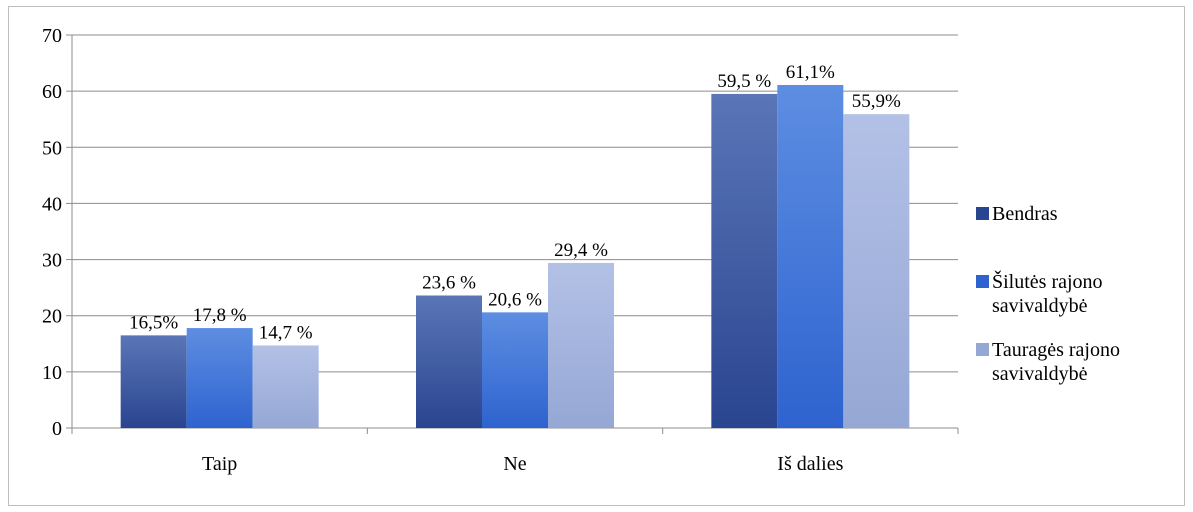  Describe the element at coordinates (52, 204) in the screenshot. I see `y-tick-label: 40` at that location.